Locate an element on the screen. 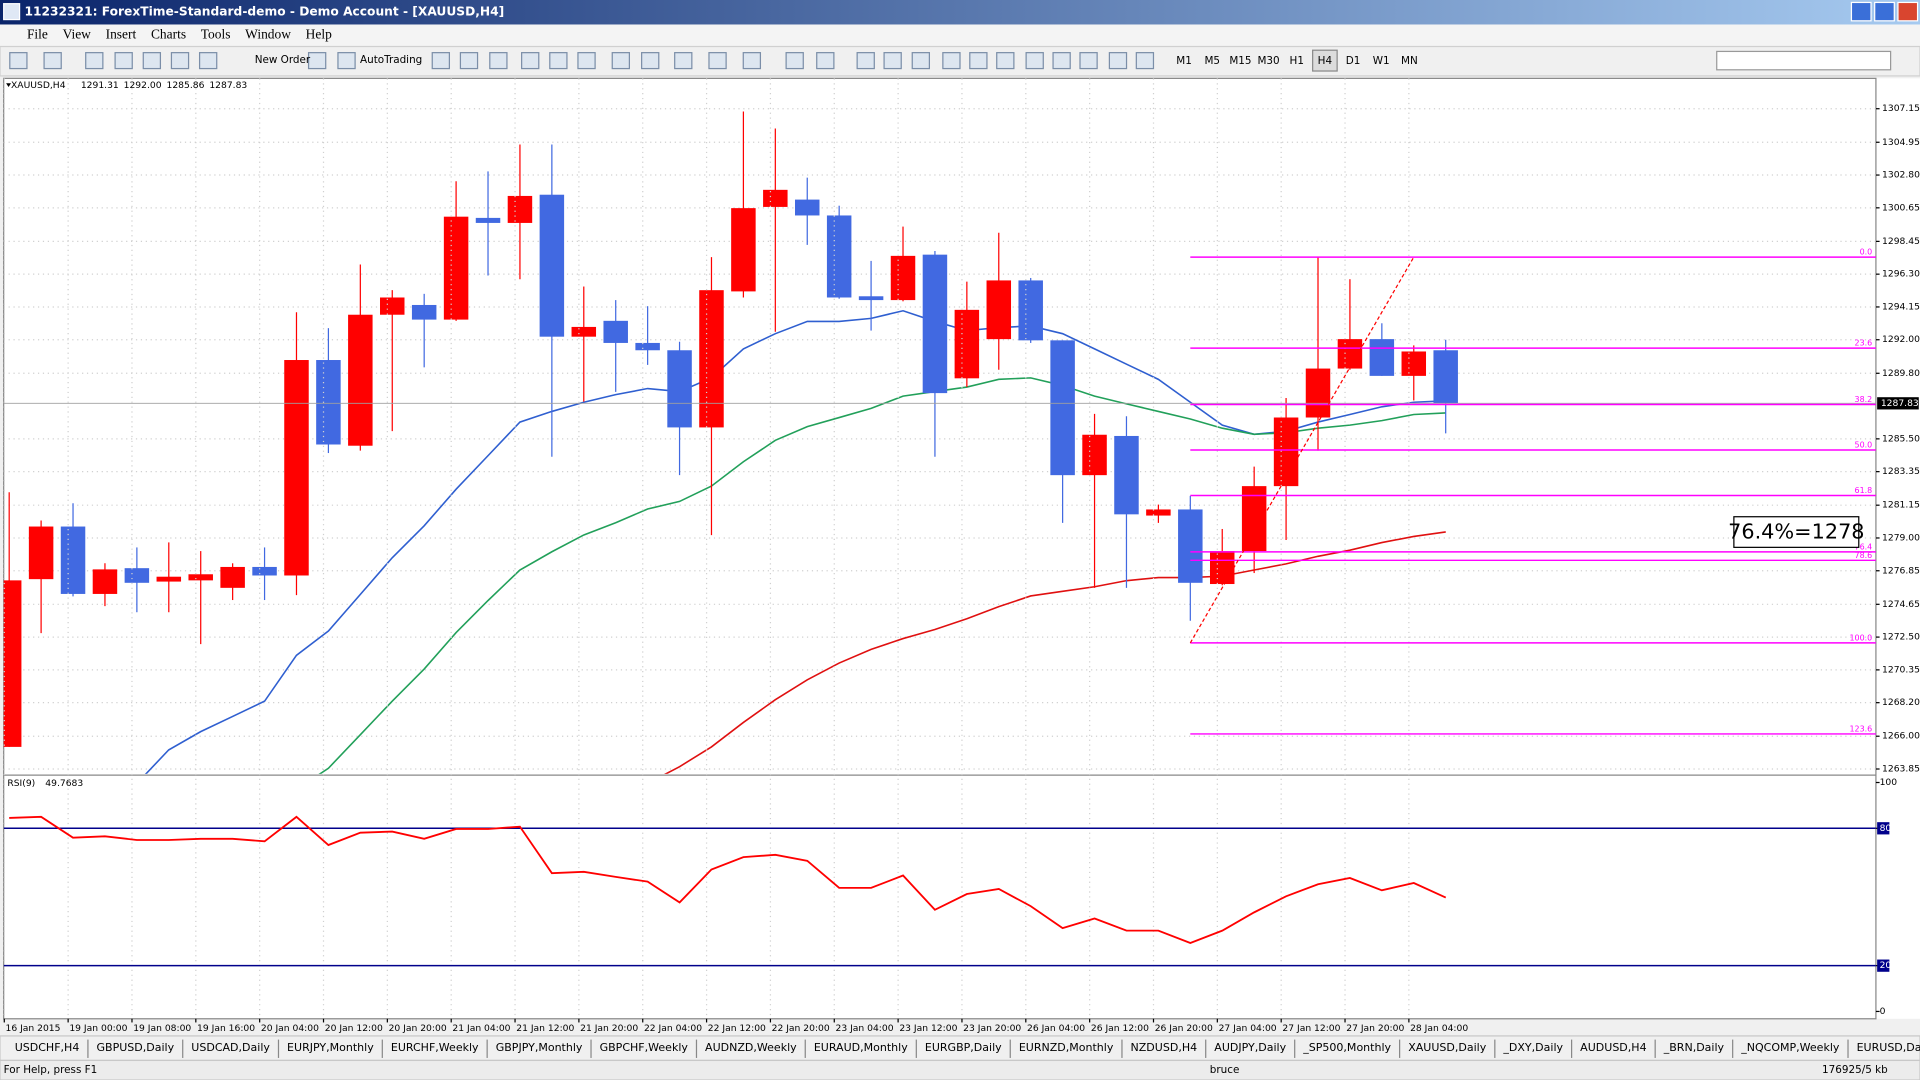 Image resolution: width=1920 pixels, height=1080 pixels. menu-item: Window is located at coordinates (268, 34).